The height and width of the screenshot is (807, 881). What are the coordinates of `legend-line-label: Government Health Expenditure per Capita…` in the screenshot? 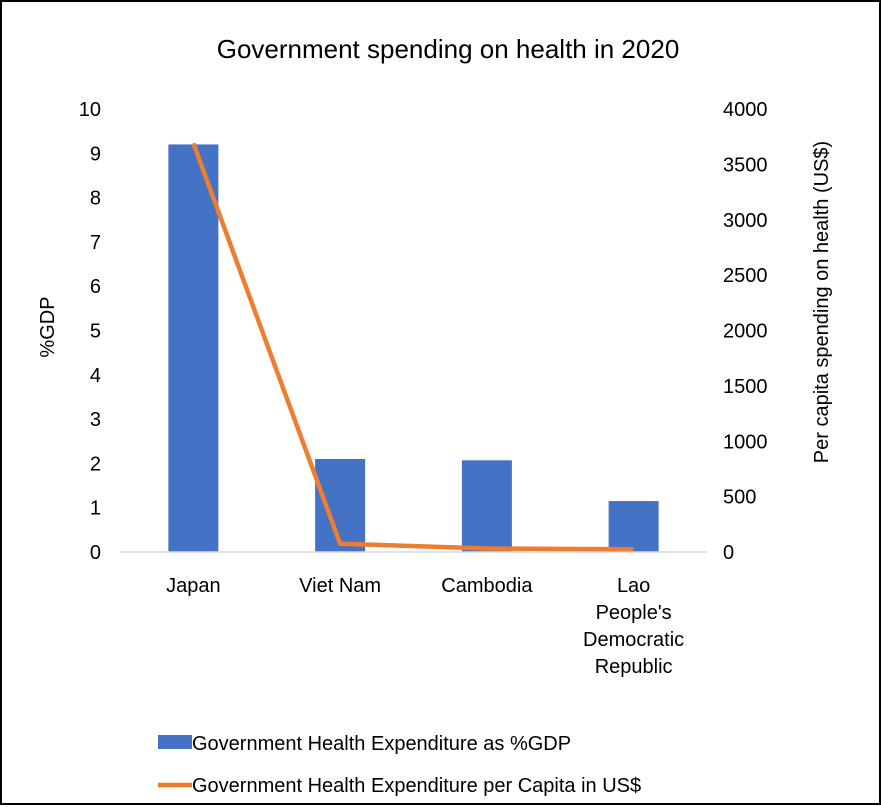 It's located at (416, 786).